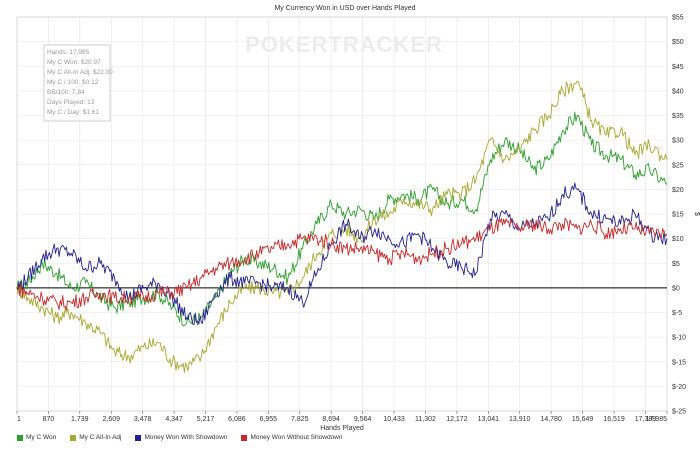 The image size is (700, 454). Describe the element at coordinates (696, 214) in the screenshot. I see `y-axis-label: $` at that location.